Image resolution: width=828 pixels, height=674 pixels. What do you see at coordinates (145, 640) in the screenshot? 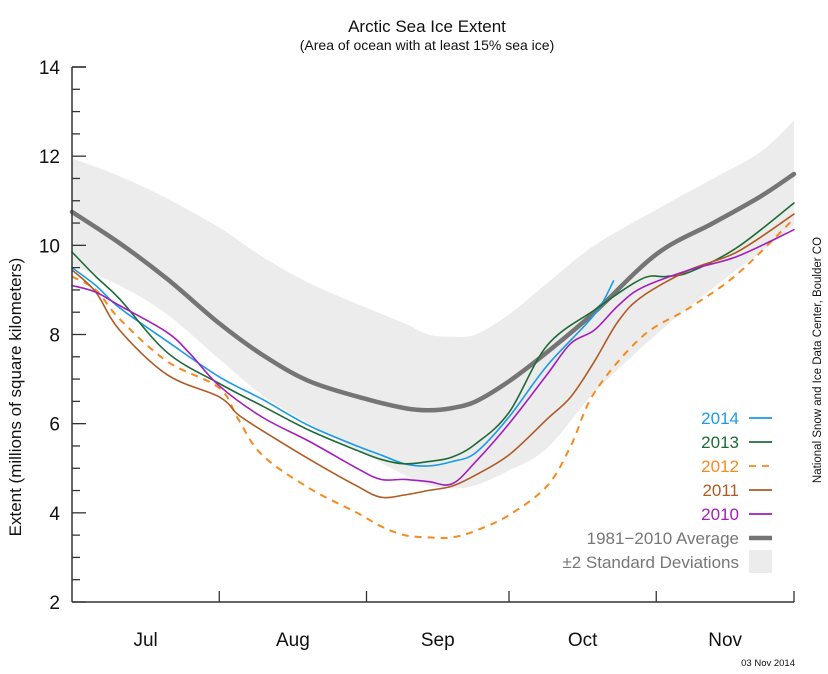
I see `x-tick-label: Jul` at bounding box center [145, 640].